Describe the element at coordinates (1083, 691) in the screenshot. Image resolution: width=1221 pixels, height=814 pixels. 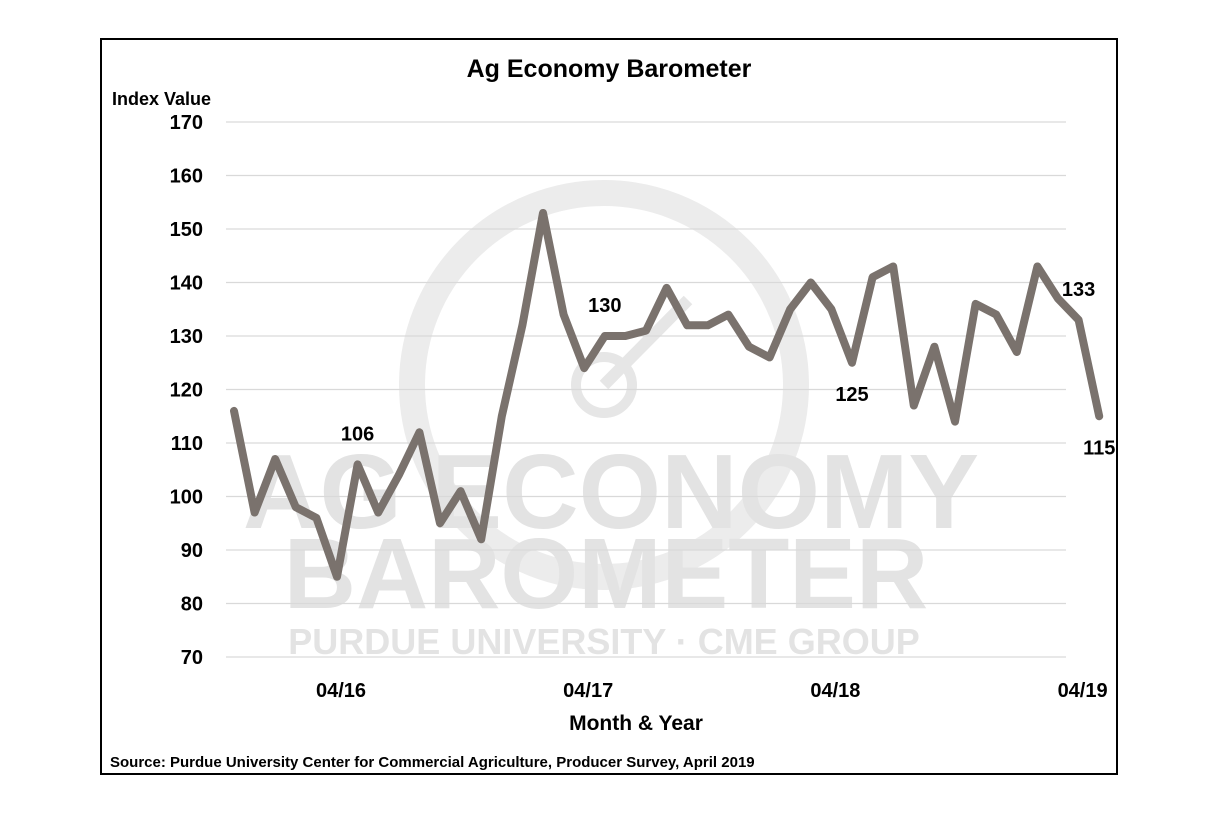
I see `x-tick-label: 04/19` at that location.